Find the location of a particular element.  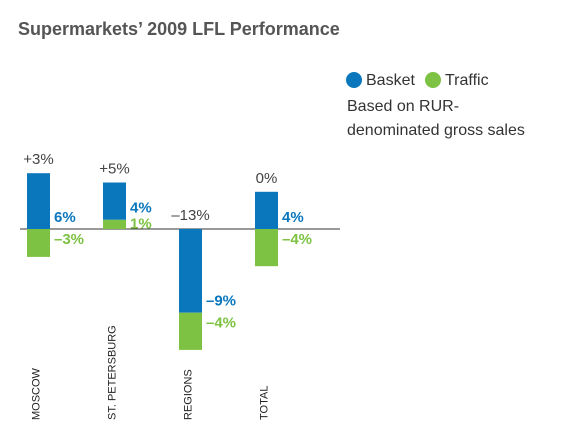

value-label: 6% is located at coordinates (65, 217).